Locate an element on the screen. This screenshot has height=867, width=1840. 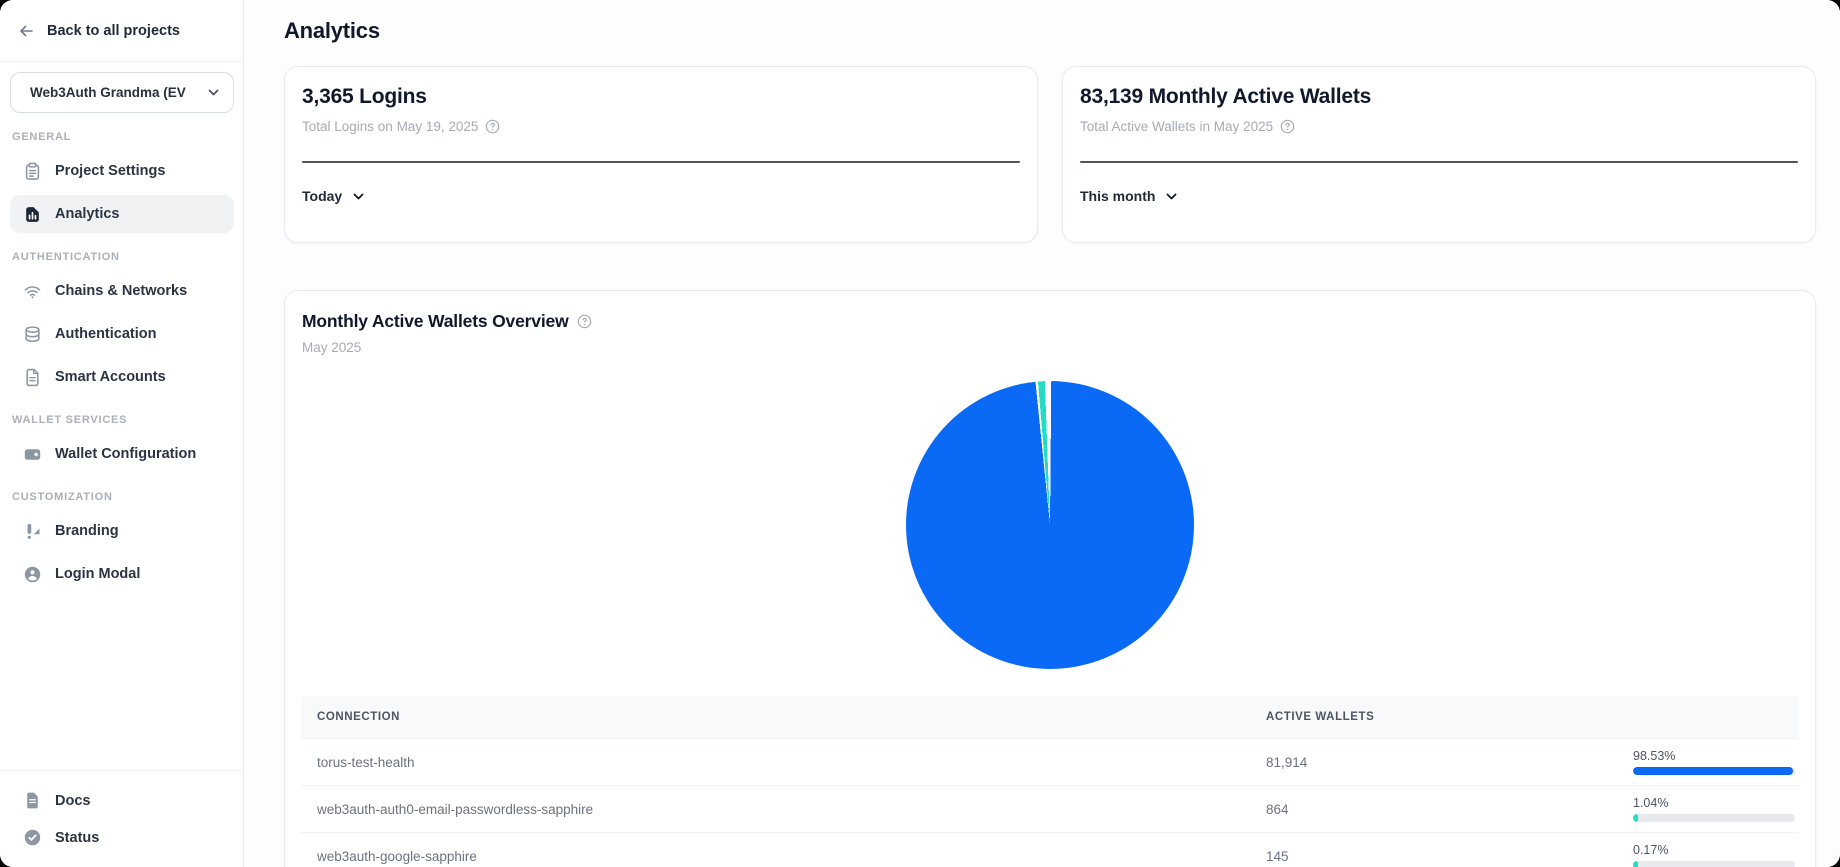
logins-range-dropdown: Today is located at coordinates (333, 196).